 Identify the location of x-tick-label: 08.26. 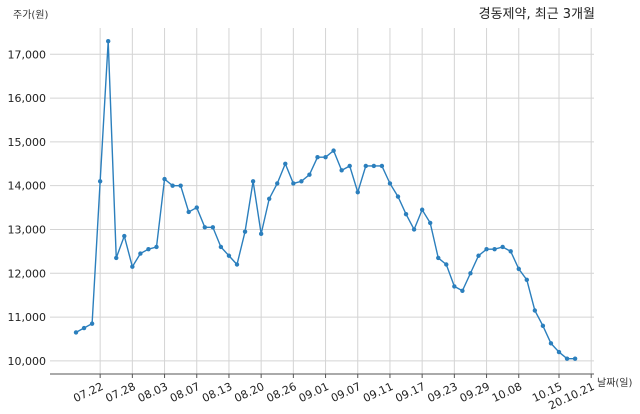
(282, 392).